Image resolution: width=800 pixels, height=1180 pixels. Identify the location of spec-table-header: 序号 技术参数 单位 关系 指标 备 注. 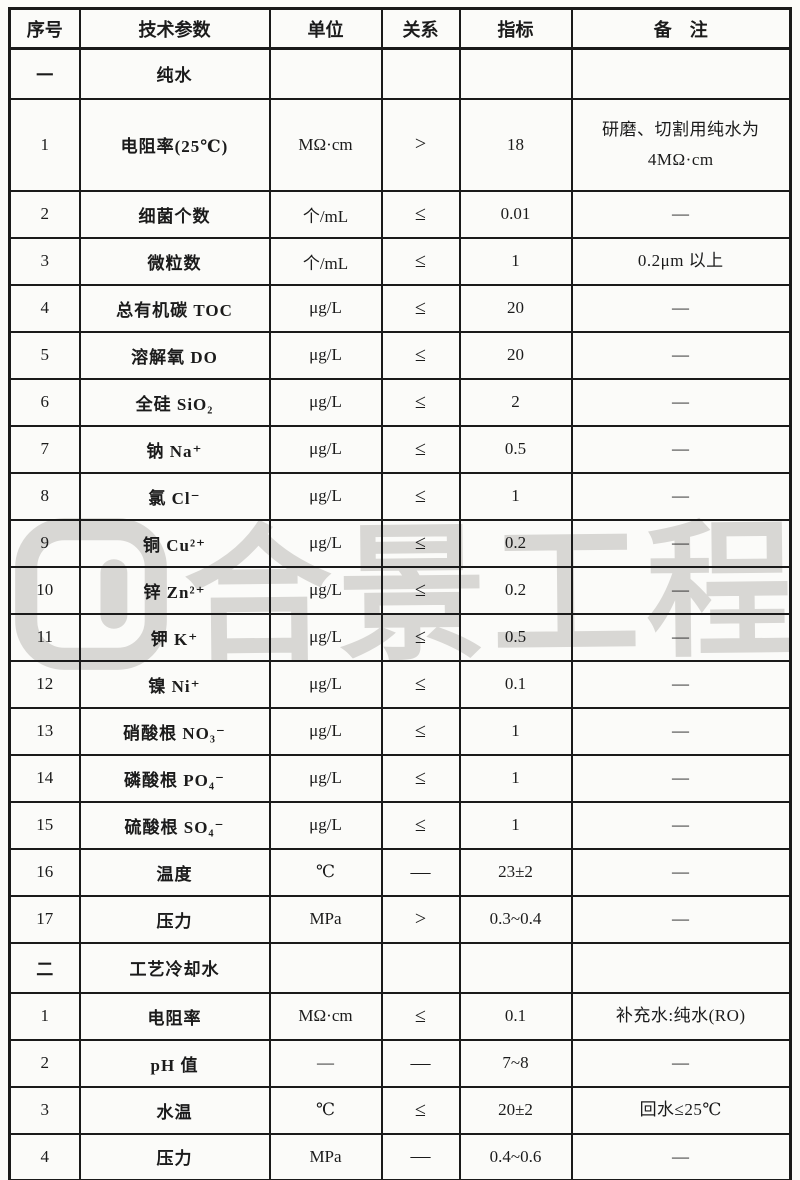
(400, 28).